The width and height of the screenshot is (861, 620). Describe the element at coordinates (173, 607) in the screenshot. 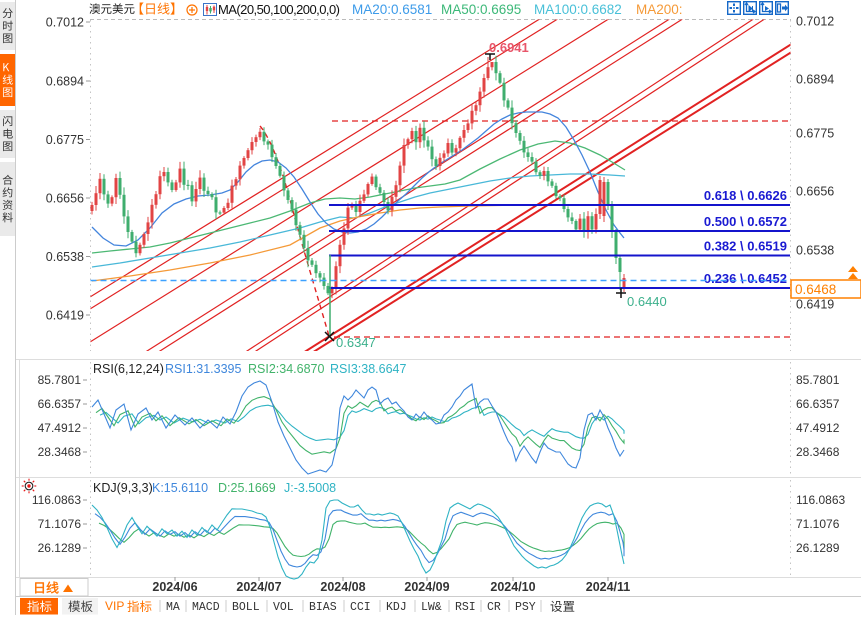

I see `svg-text: MA` at that location.